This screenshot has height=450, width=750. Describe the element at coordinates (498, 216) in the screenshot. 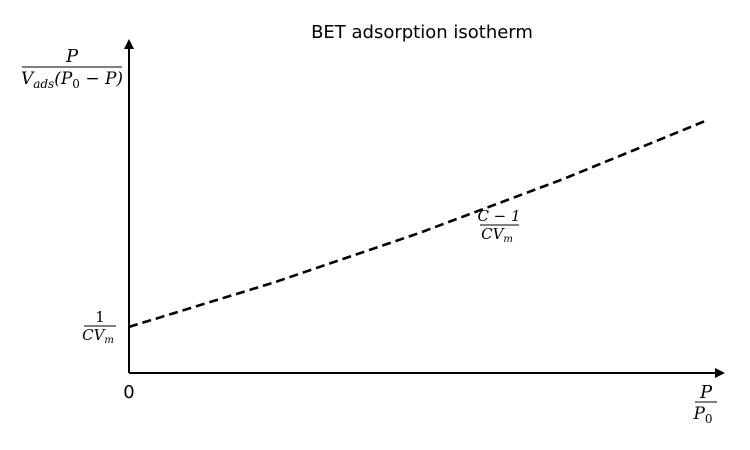

I see `slope-label-numerator: C − 1` at that location.